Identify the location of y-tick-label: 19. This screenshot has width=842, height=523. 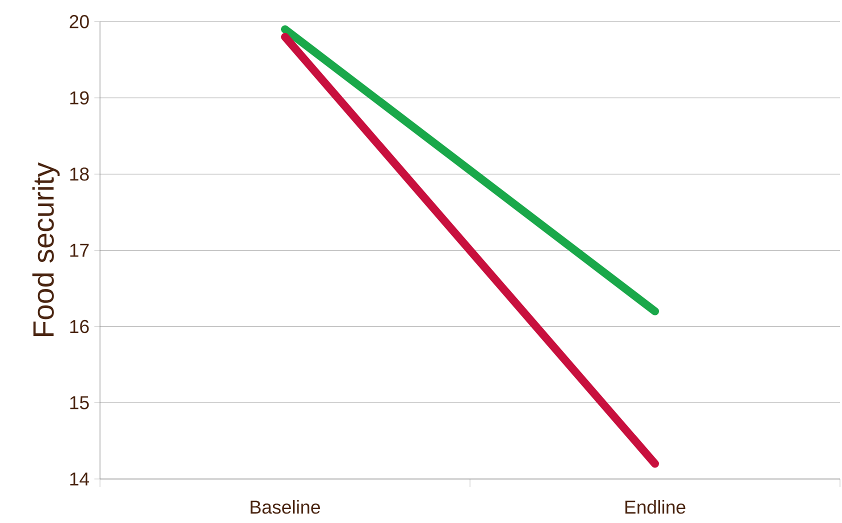
(79, 97).